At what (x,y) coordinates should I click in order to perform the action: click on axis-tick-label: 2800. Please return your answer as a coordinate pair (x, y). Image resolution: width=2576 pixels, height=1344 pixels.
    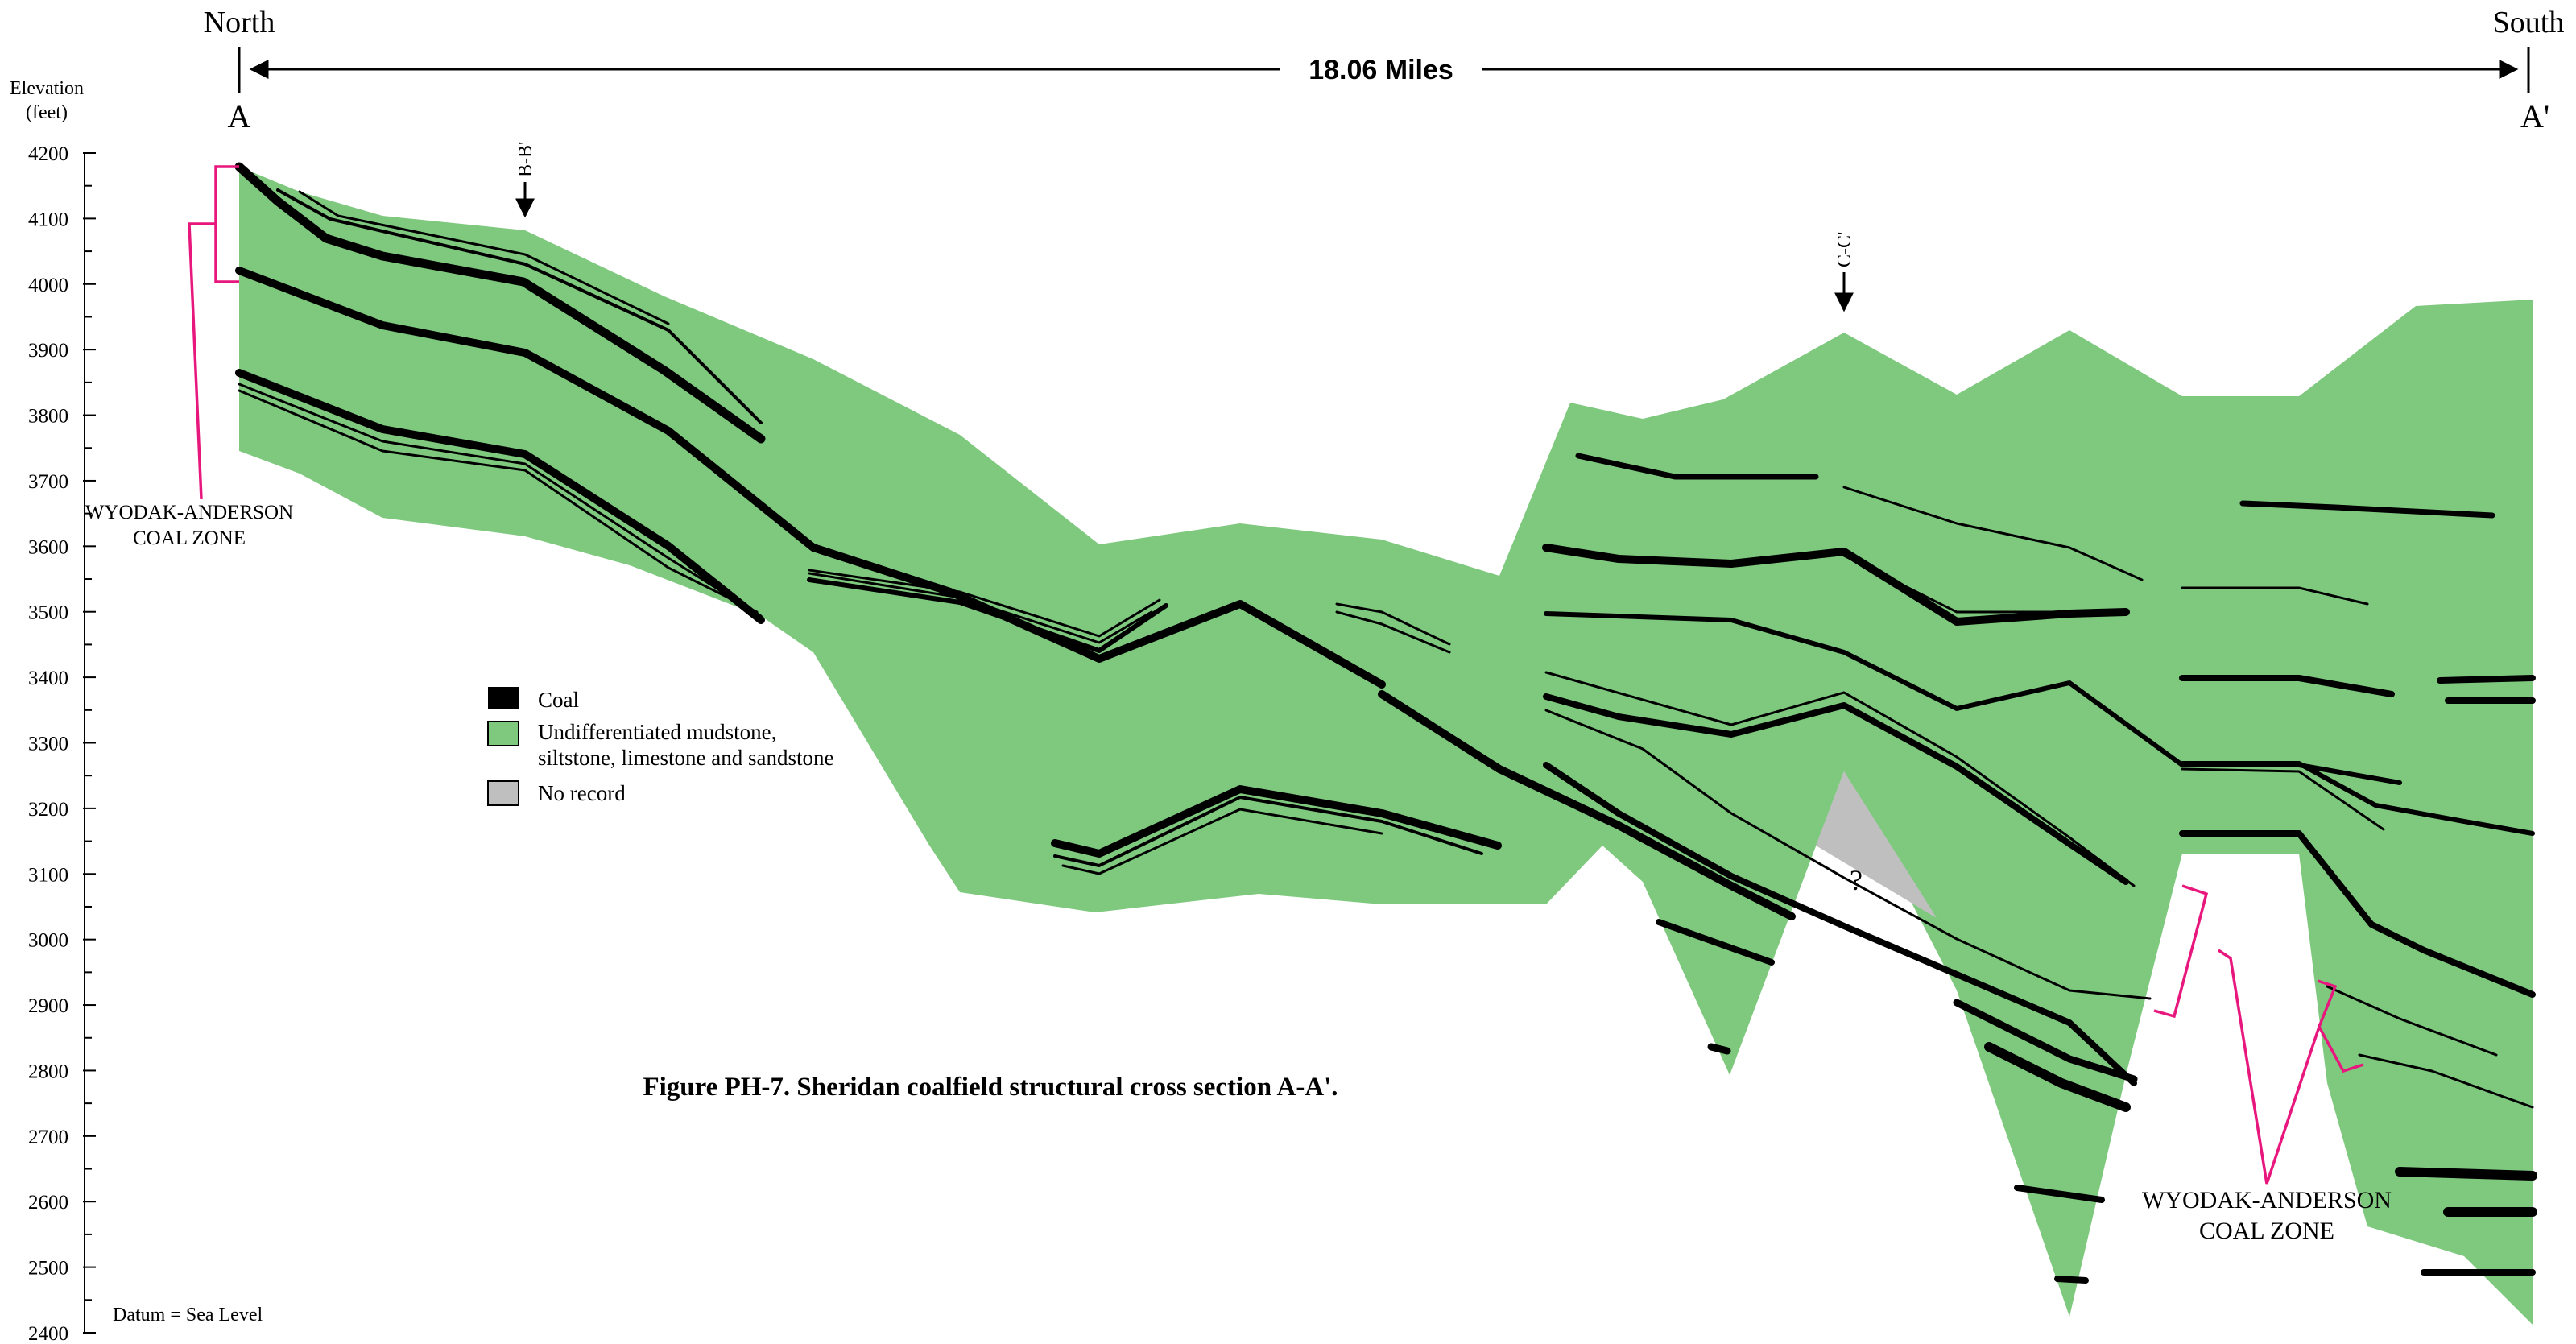
    Looking at the image, I should click on (48, 1072).